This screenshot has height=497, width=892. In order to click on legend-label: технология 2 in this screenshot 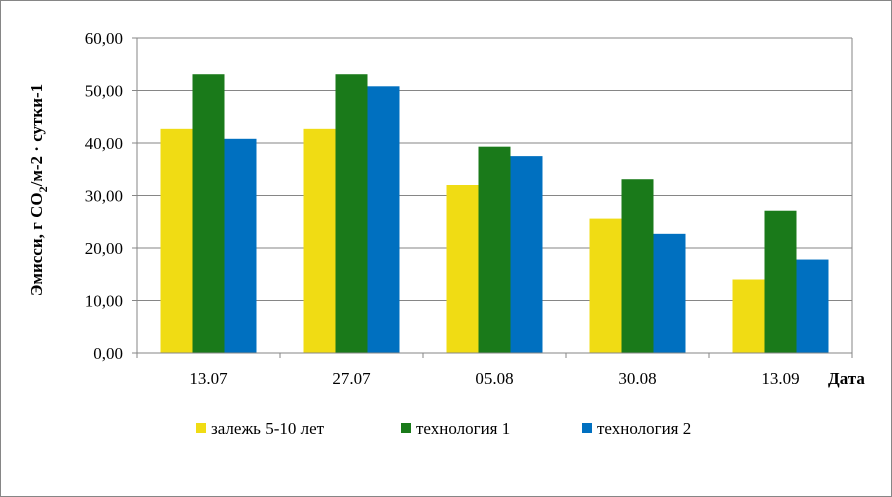, I will do `click(644, 428)`.